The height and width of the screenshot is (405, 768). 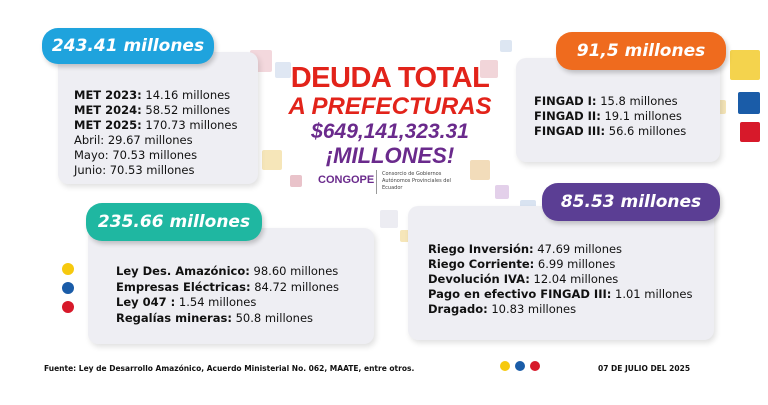 I want to click on card-riego, so click(x=561, y=273).